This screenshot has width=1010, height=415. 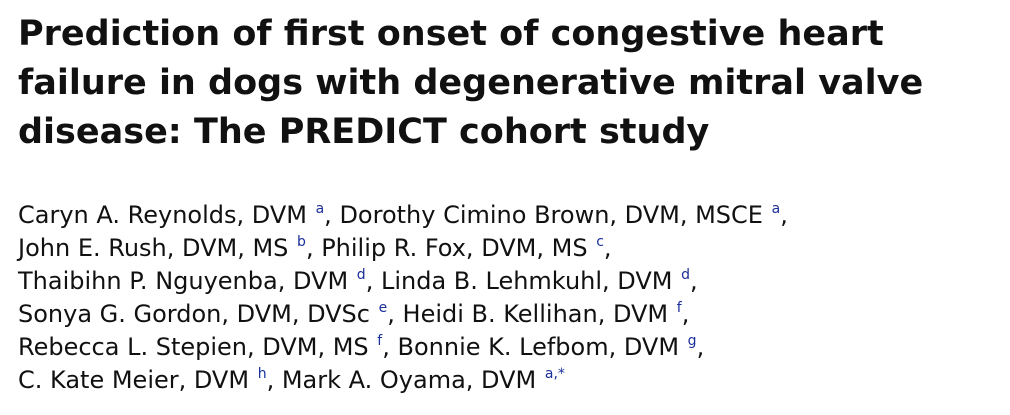 What do you see at coordinates (526, 281) in the screenshot?
I see `author-name: Linda B. Lehmkuhl, DVM` at bounding box center [526, 281].